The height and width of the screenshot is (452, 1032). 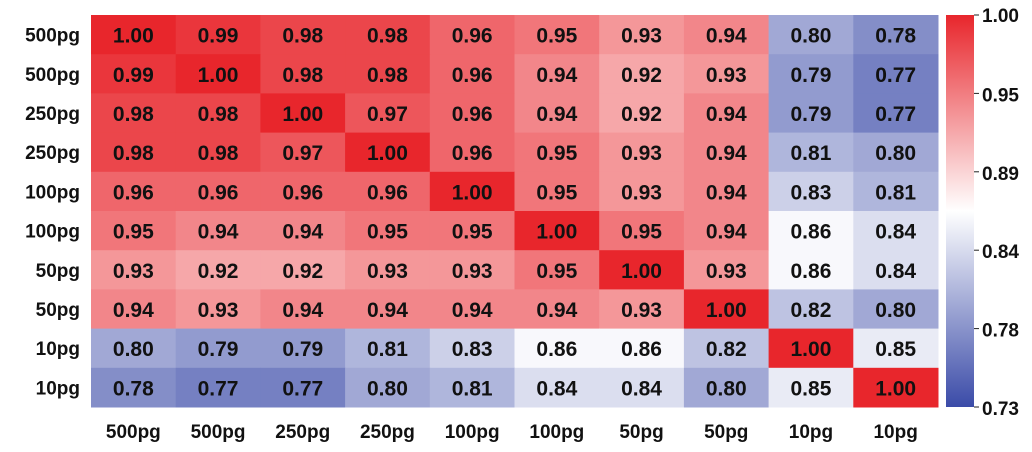 What do you see at coordinates (58, 388) in the screenshot?
I see `row-label: 10pg` at bounding box center [58, 388].